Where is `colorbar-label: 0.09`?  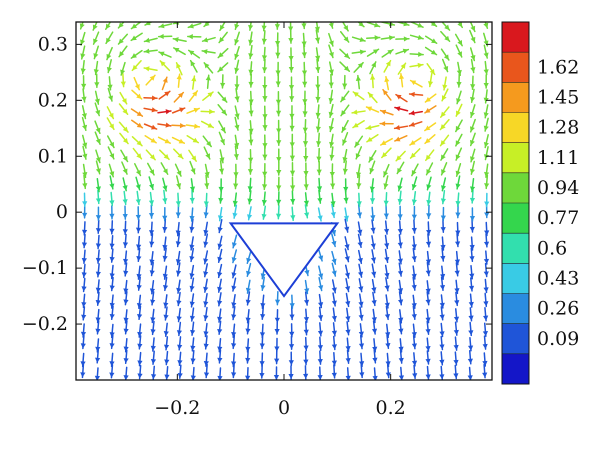
colorbar-label: 0.09 is located at coordinates (558, 339).